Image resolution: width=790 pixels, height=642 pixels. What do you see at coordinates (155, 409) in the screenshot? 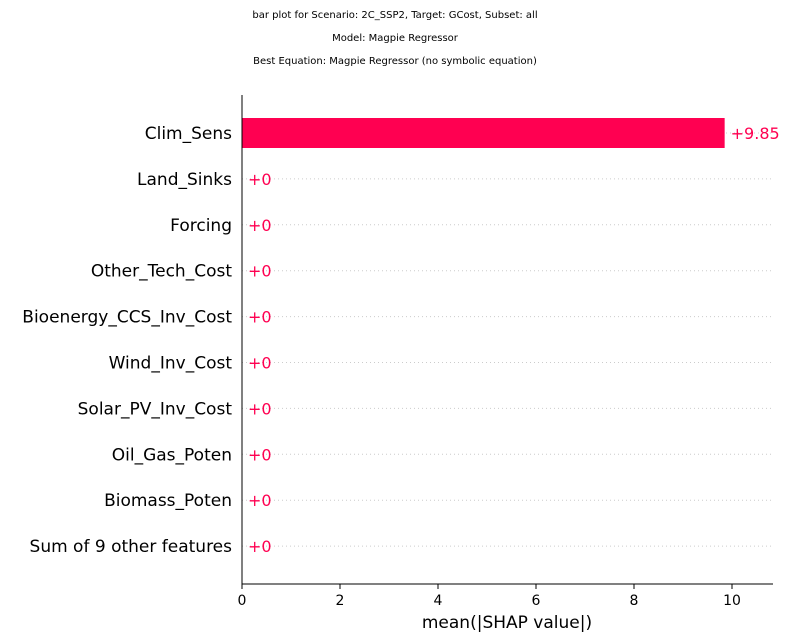
I see `feature-label: Solar_PV_Inv_Cost` at bounding box center [155, 409].